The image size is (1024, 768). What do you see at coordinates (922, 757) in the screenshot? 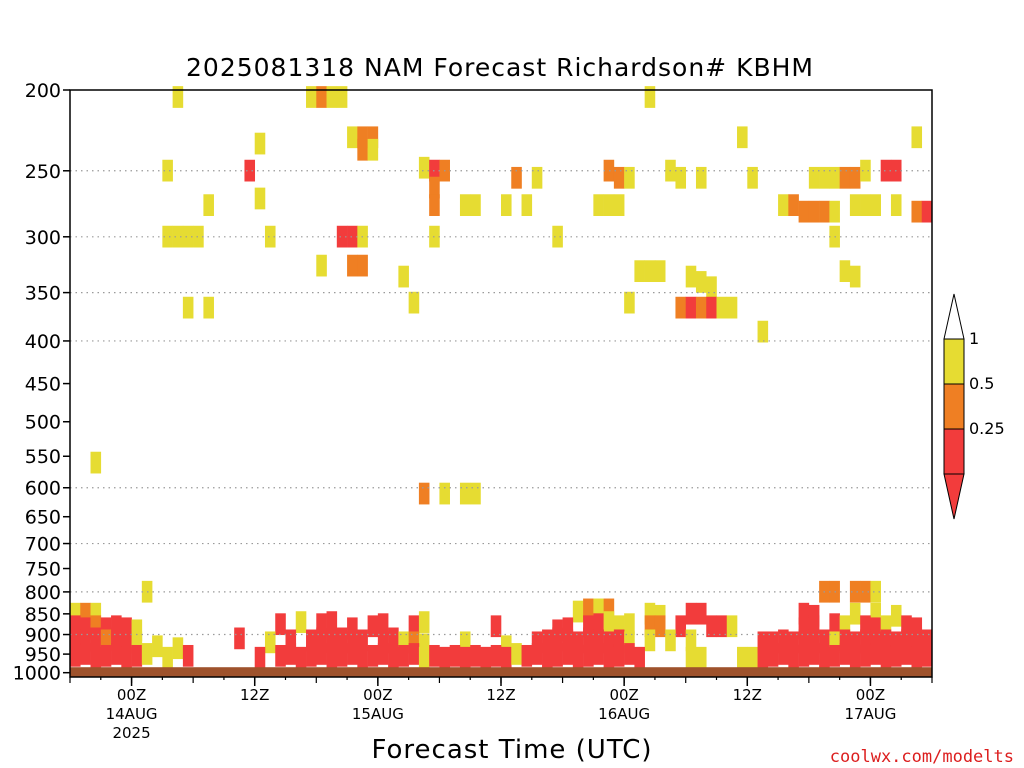
I see `credit-text: coolwx.com/modelts` at bounding box center [922, 757].